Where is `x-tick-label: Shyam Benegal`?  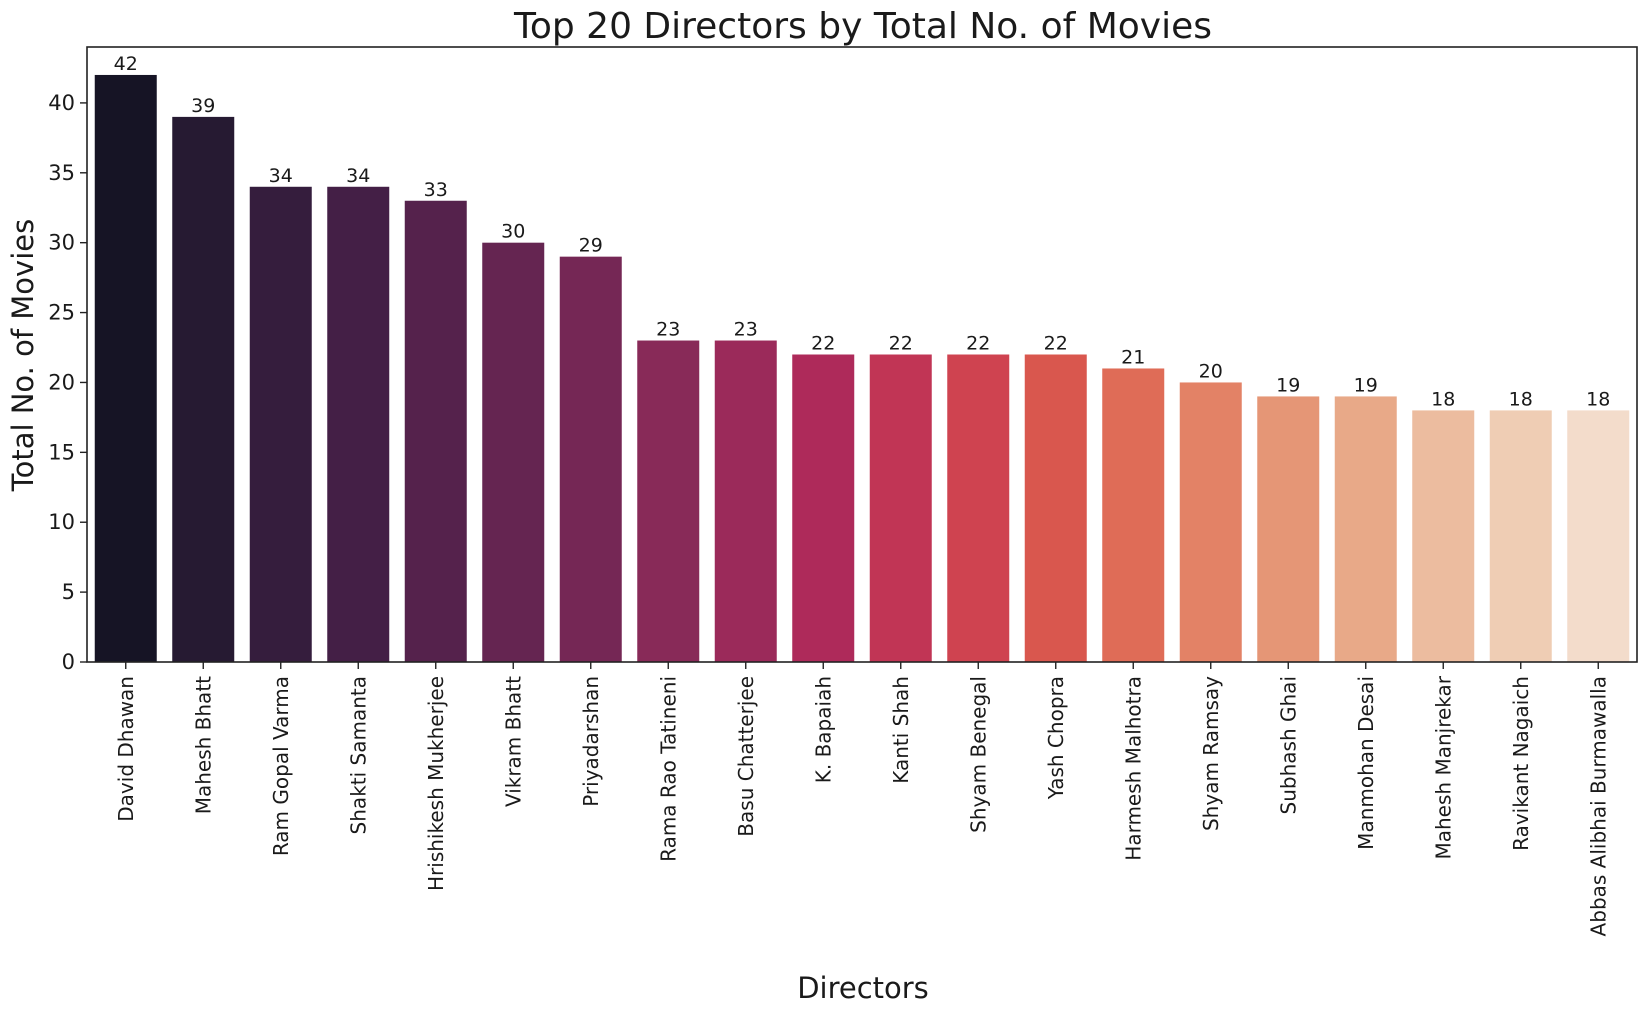
x-tick-label: Shyam Benegal is located at coordinates (978, 754).